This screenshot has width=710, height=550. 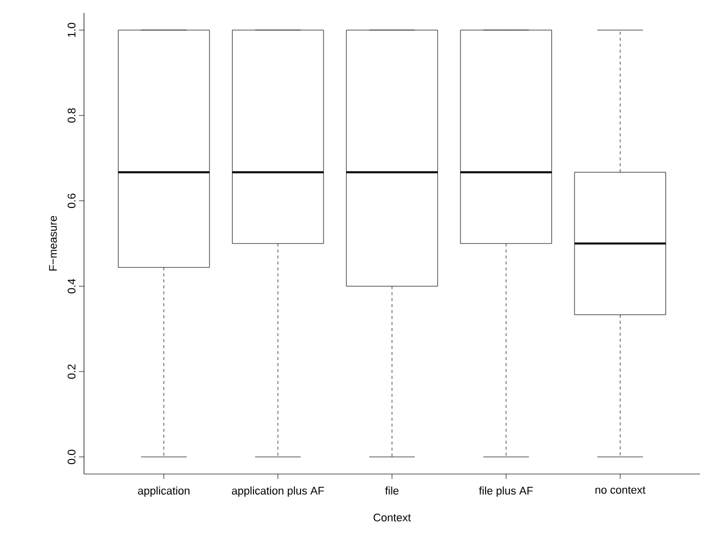 I want to click on x-tick-label: application plus AF, so click(x=278, y=491).